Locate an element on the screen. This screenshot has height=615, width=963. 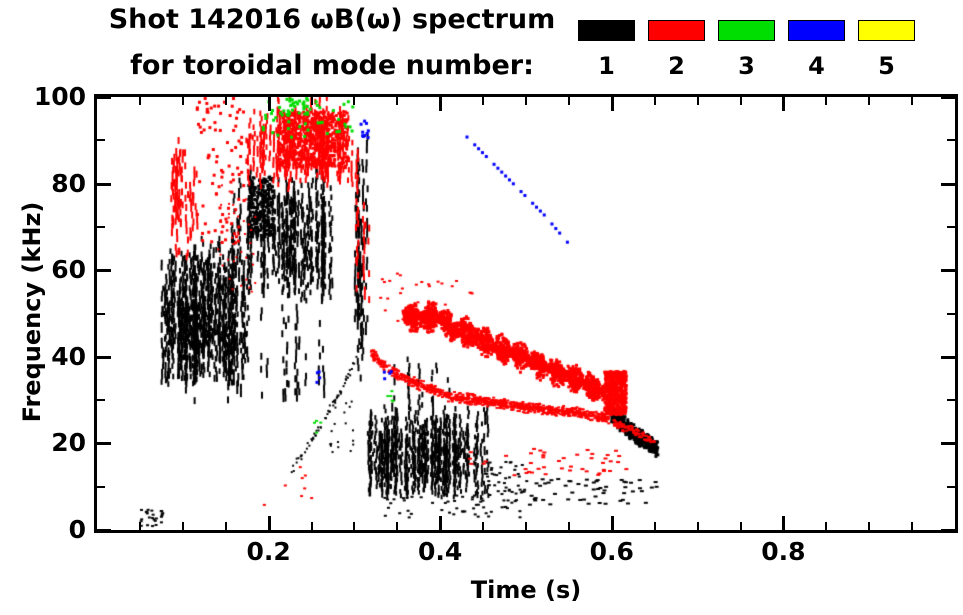
y-tick-label: 0 is located at coordinates (77, 529).